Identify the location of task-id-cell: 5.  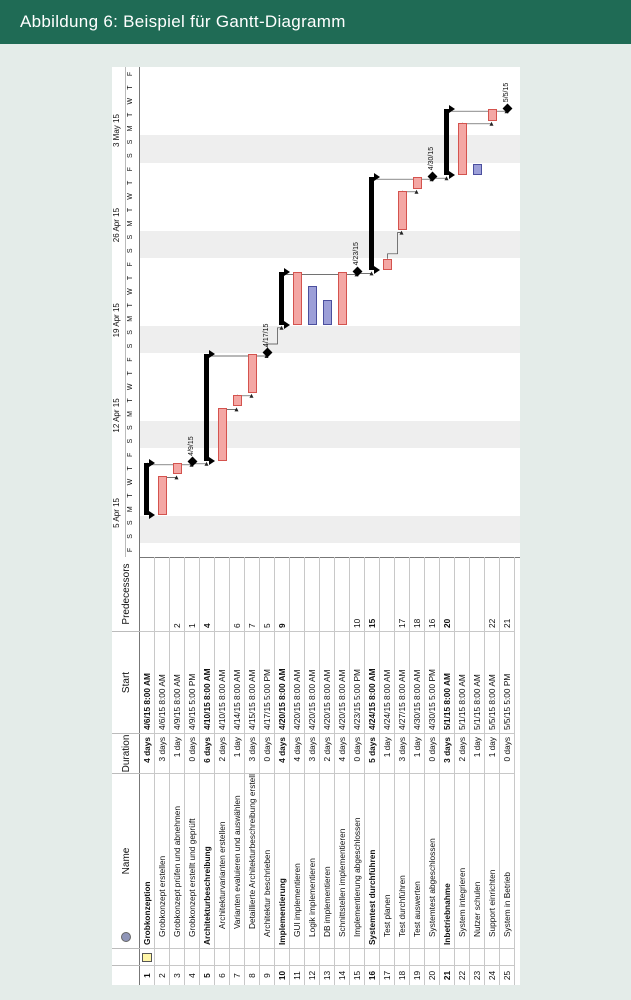
(207, 975).